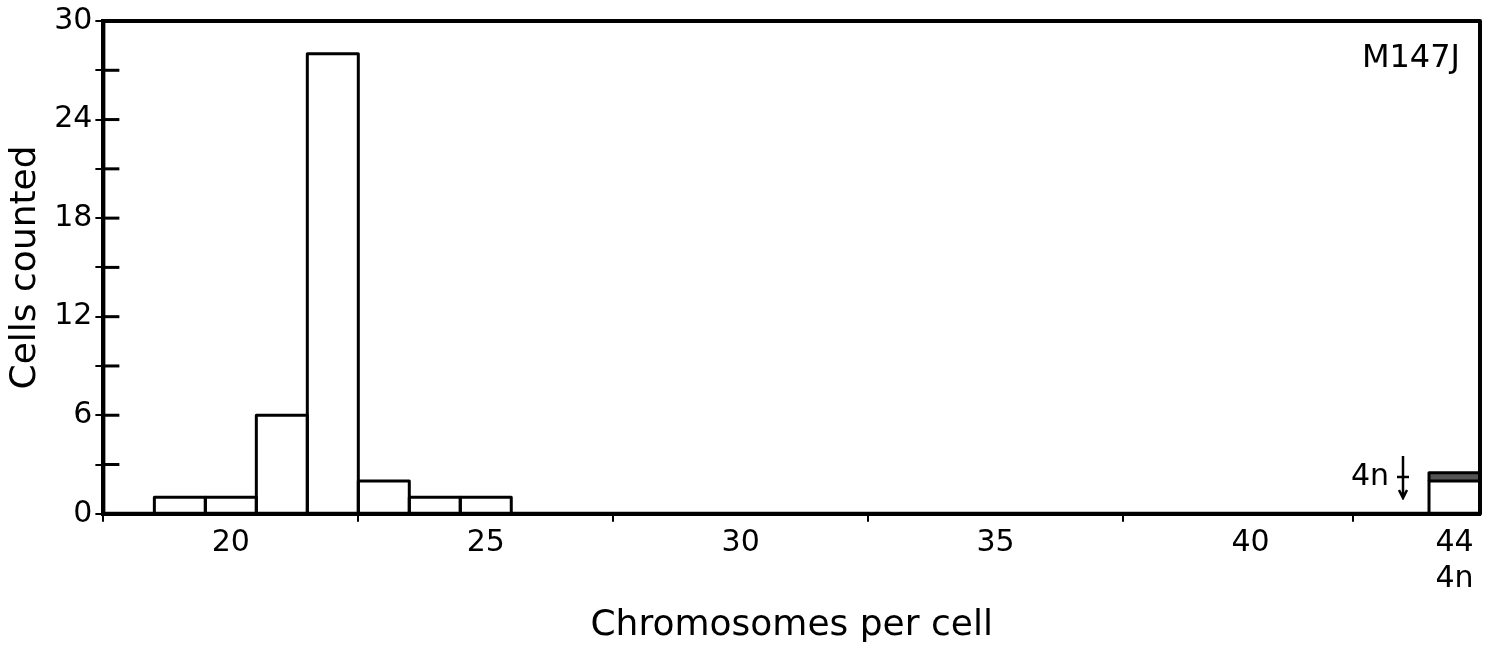 This screenshot has height=651, width=1485. I want to click on y-tick-label: 24, so click(73, 117).